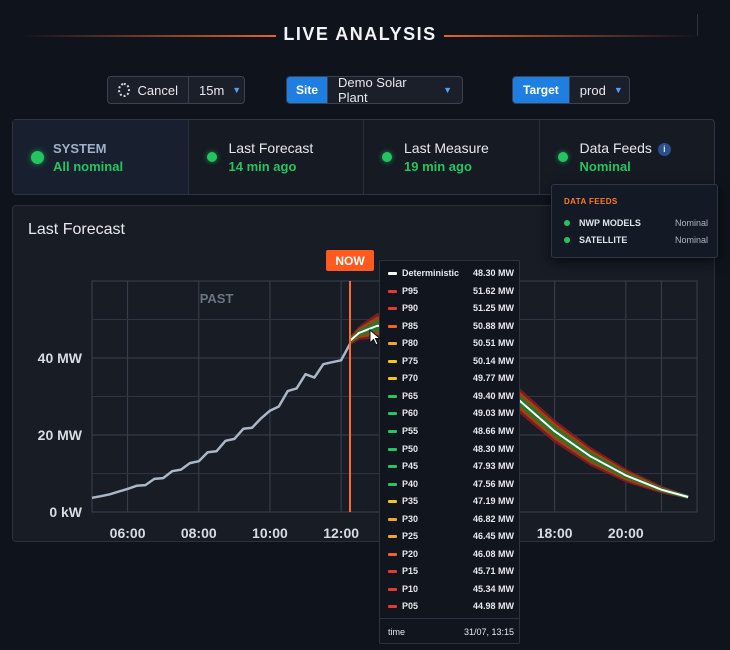  What do you see at coordinates (598, 90) in the screenshot?
I see `target-select: prod ▼` at bounding box center [598, 90].